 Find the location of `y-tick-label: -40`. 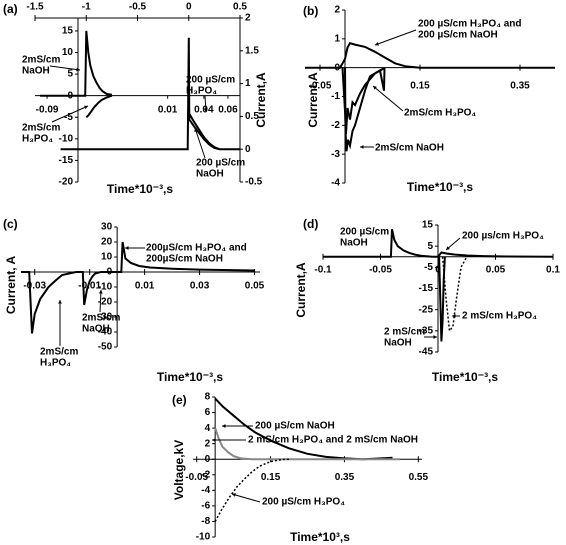

y-tick-label: -40 is located at coordinates (105, 332).